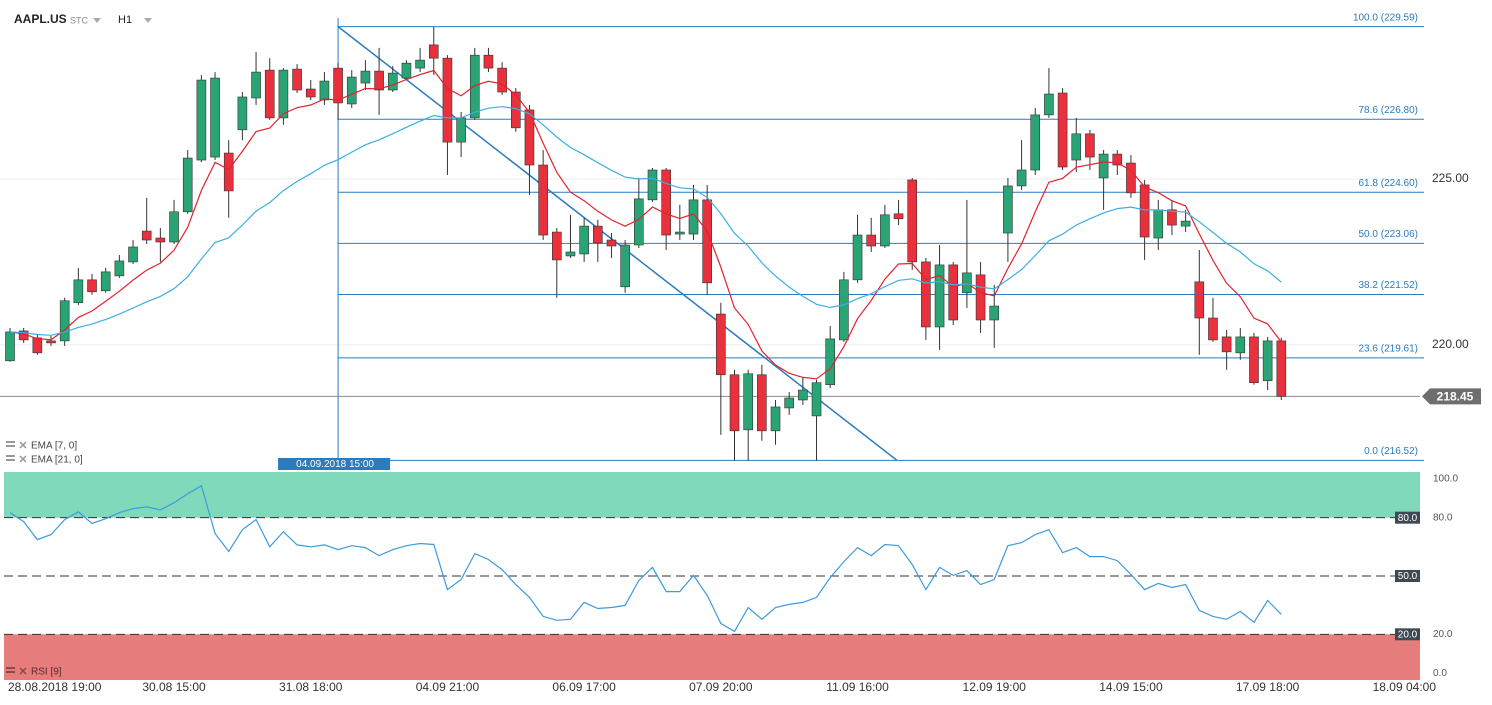  I want to click on fib-date-label: 04.09.2018 15:00, so click(335, 464).